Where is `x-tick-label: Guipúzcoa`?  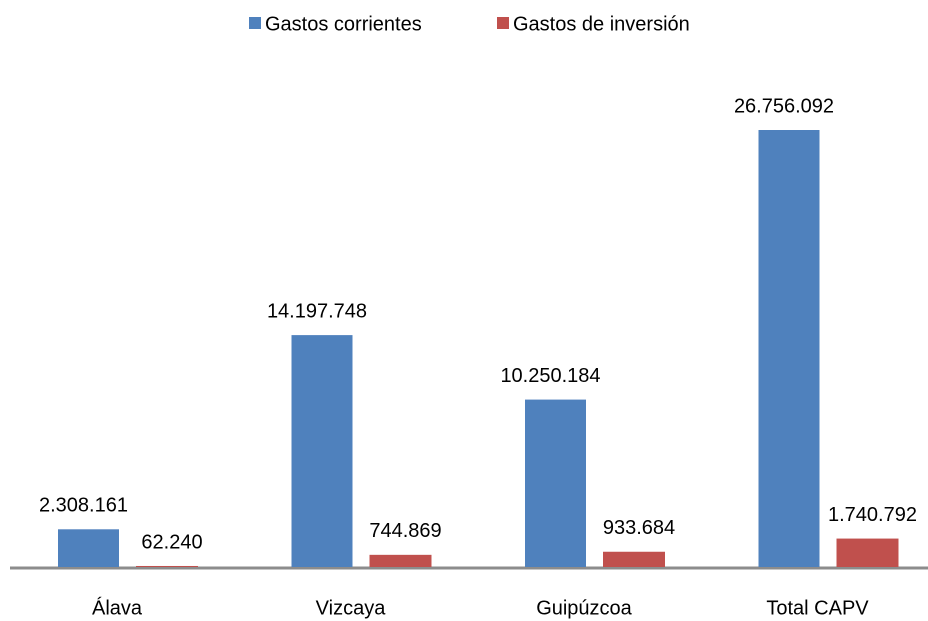 x-tick-label: Guipúzcoa is located at coordinates (584, 608).